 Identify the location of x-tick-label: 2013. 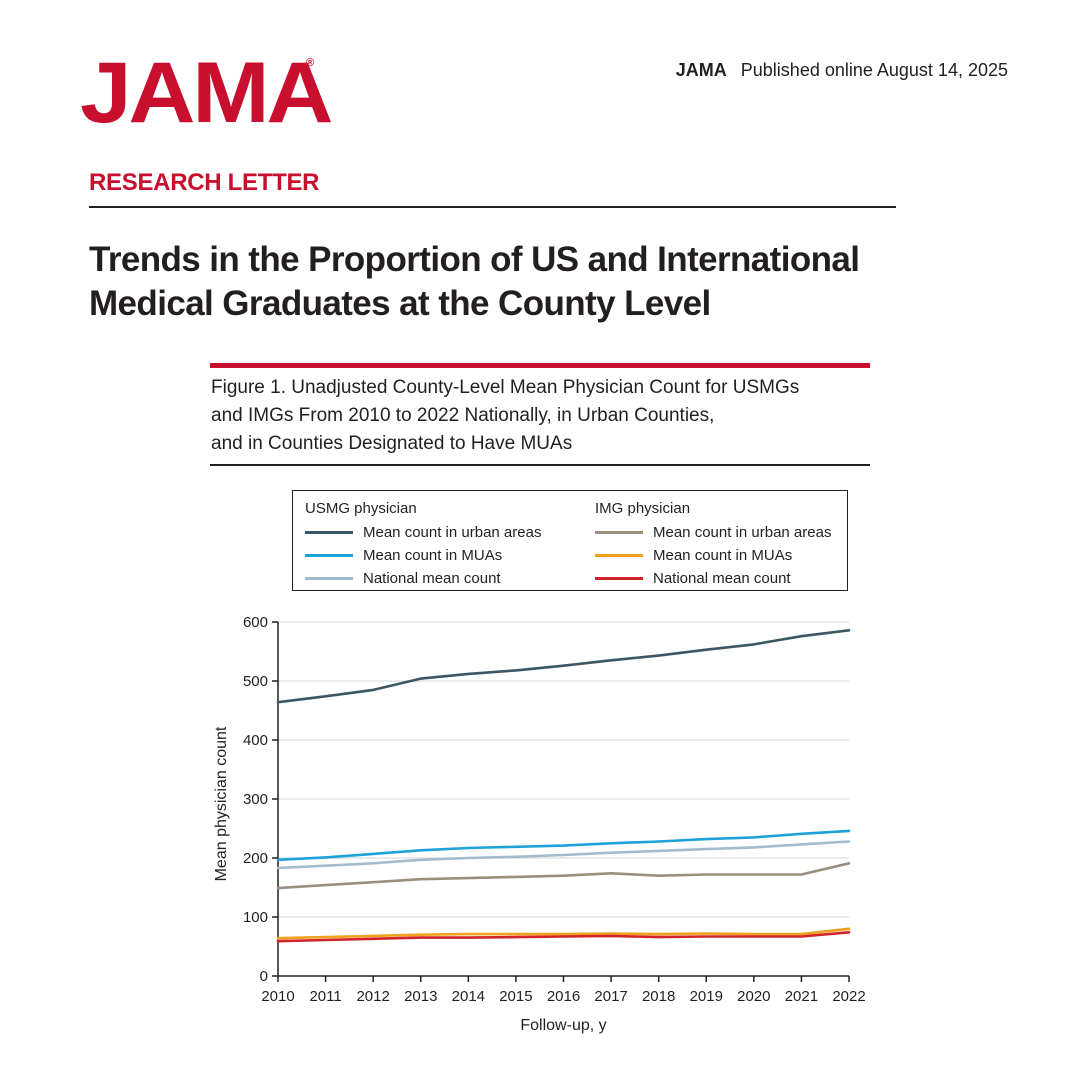
(420, 996).